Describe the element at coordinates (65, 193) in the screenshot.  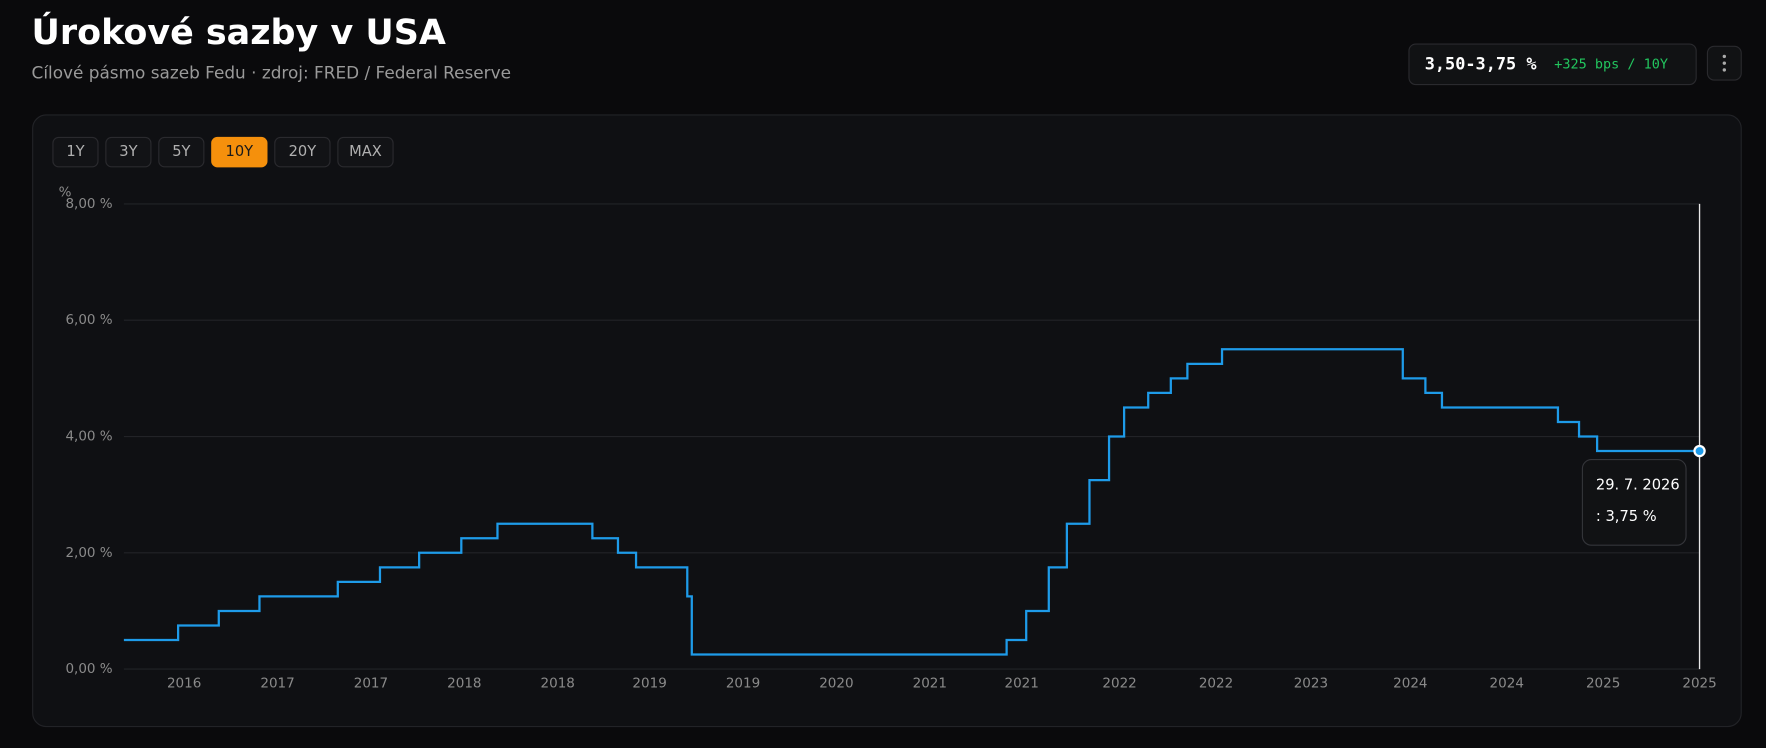
I see `y-unit: %` at that location.